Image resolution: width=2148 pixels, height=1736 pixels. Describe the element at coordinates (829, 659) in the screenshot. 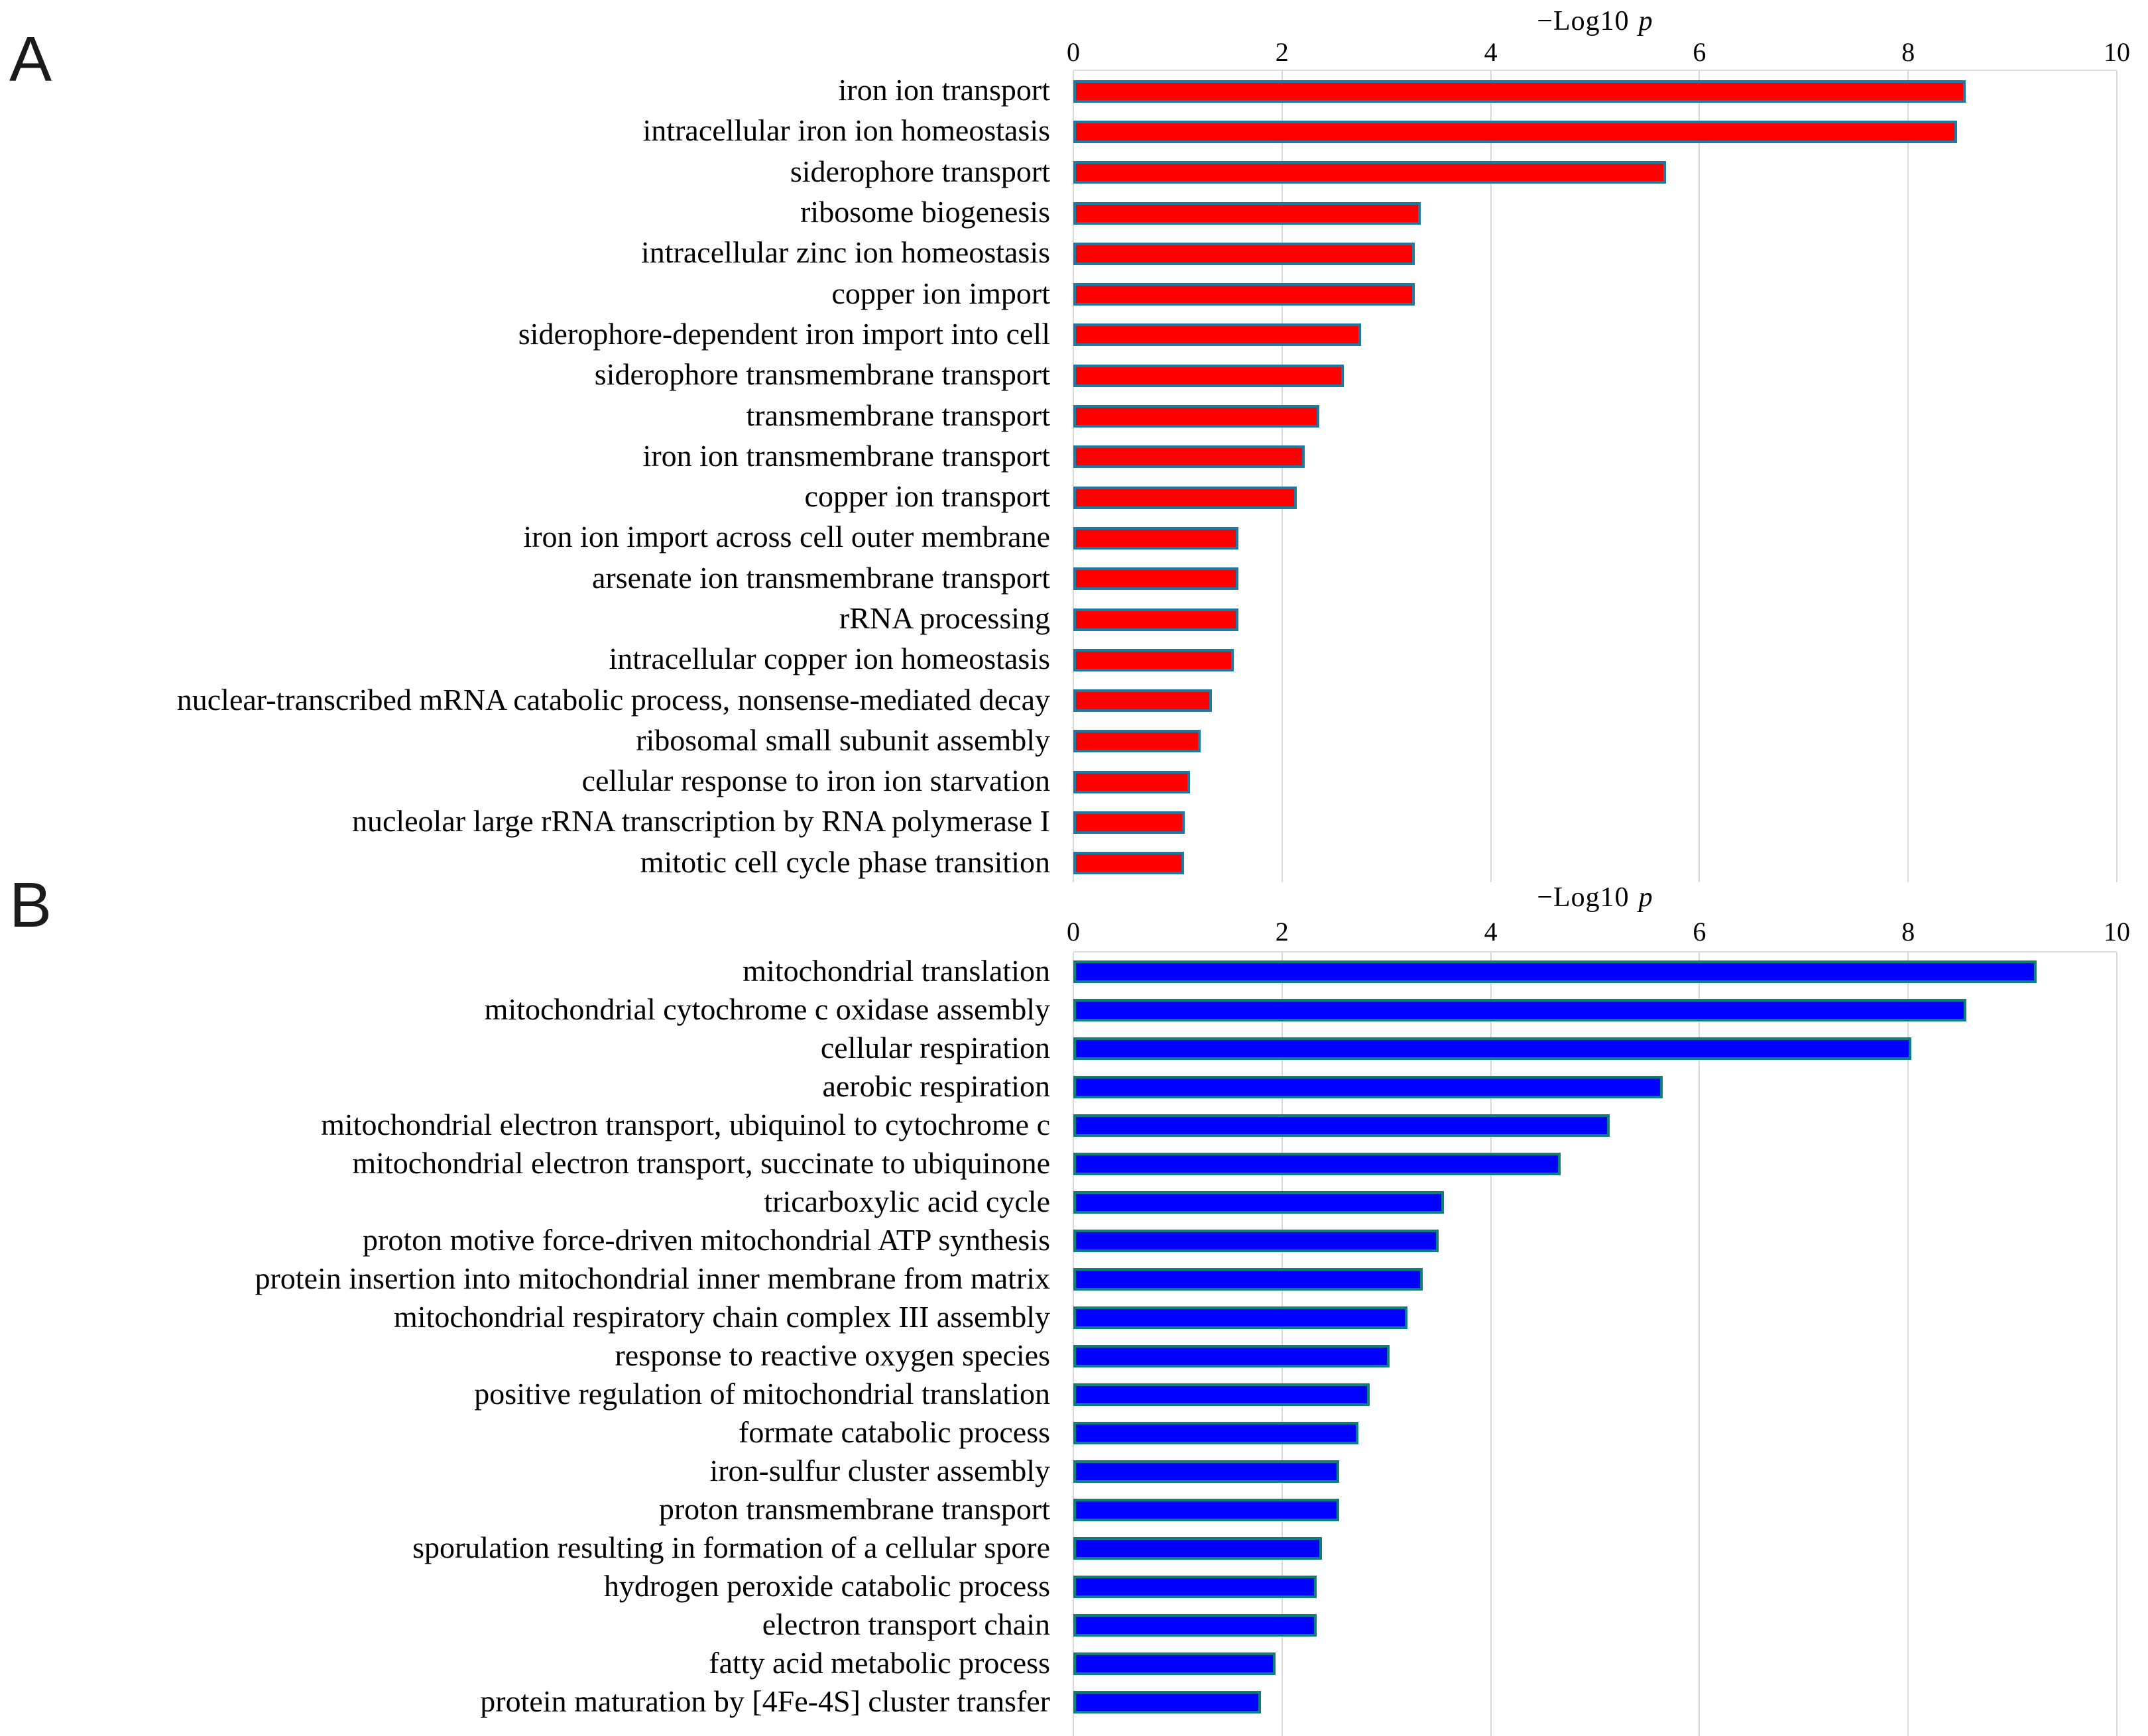

I see `category-label: intracellular copper ion homeostasis` at that location.